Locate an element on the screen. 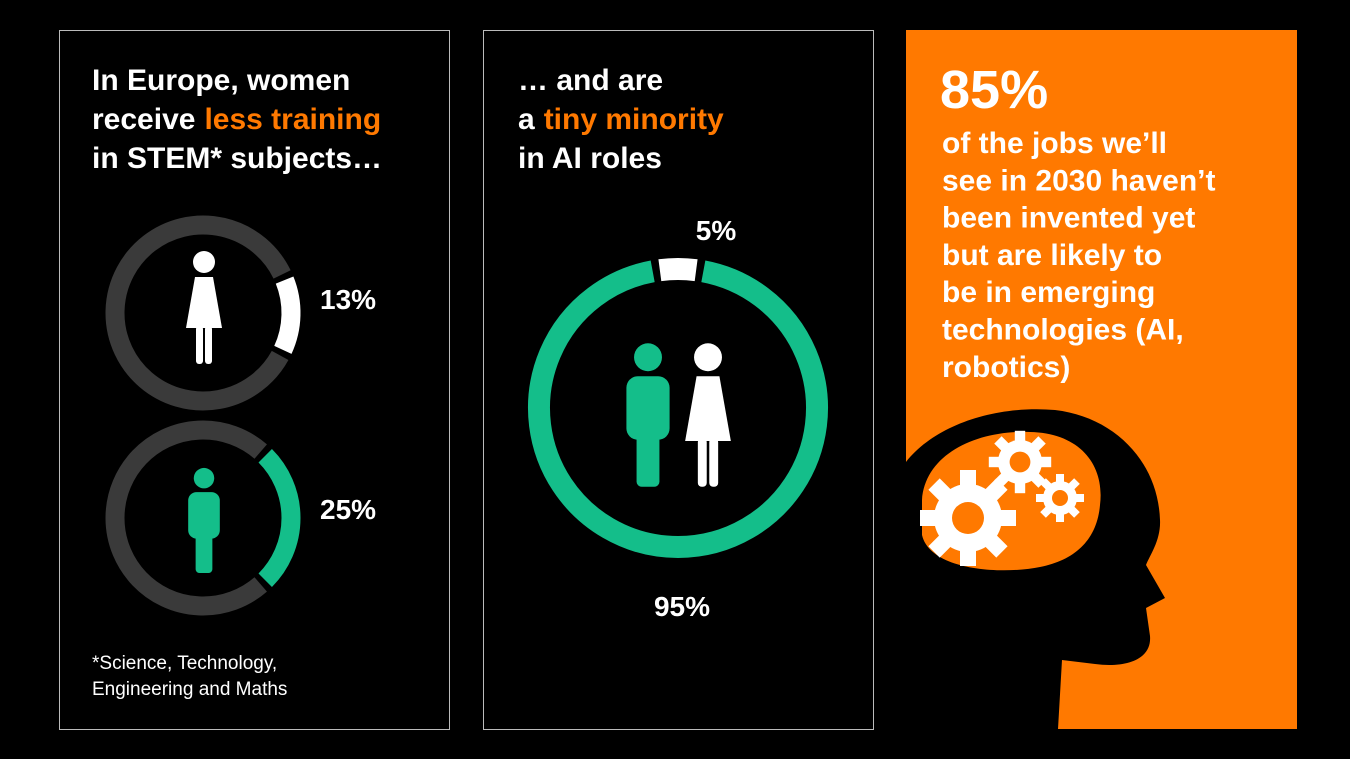 This screenshot has width=1350, height=759. head-illustration is located at coordinates (1035, 569).